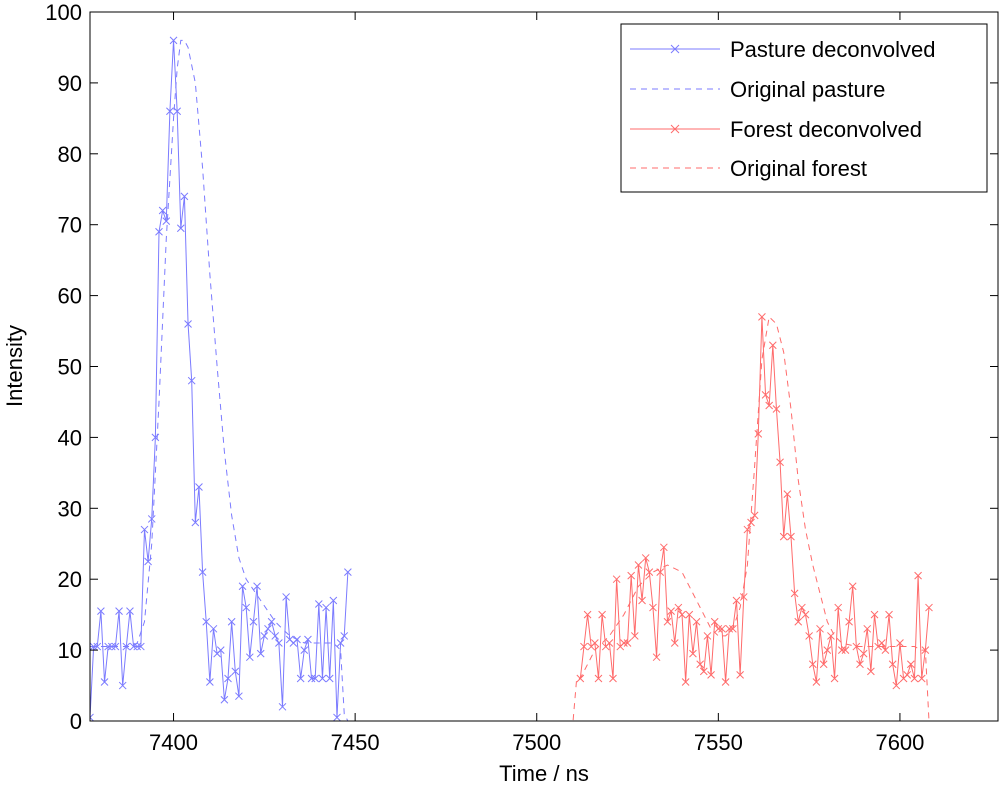 The height and width of the screenshot is (789, 1000). Describe the element at coordinates (76, 721) in the screenshot. I see `y-tick-label-0: 0` at that location.